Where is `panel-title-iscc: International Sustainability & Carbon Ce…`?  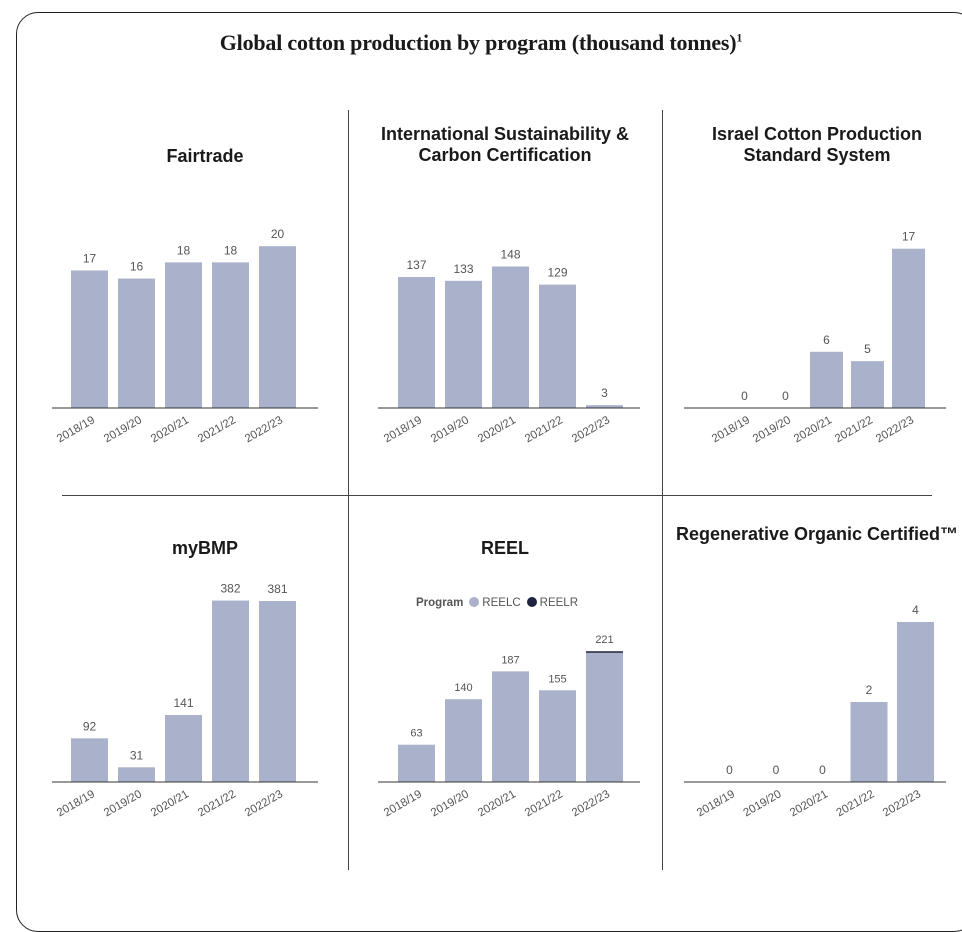 panel-title-iscc: International Sustainability & Carbon Ce… is located at coordinates (505, 144).